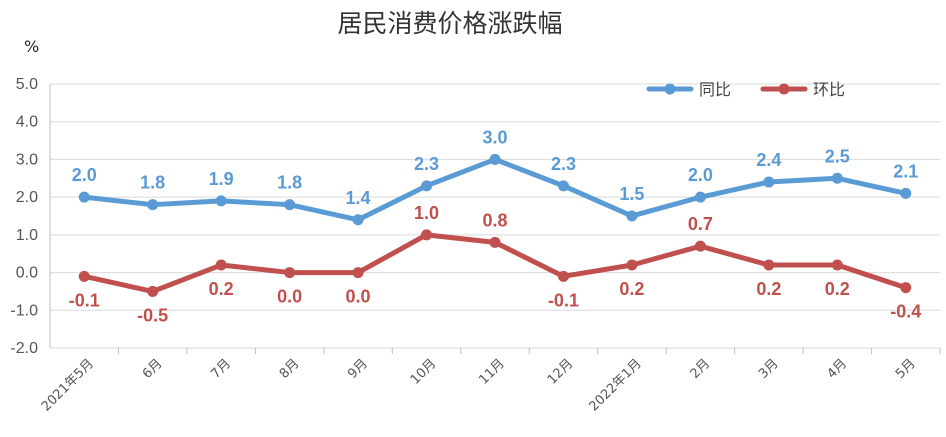 This screenshot has height=437, width=946. What do you see at coordinates (837, 156) in the screenshot?
I see `data-label: 2.5` at bounding box center [837, 156].